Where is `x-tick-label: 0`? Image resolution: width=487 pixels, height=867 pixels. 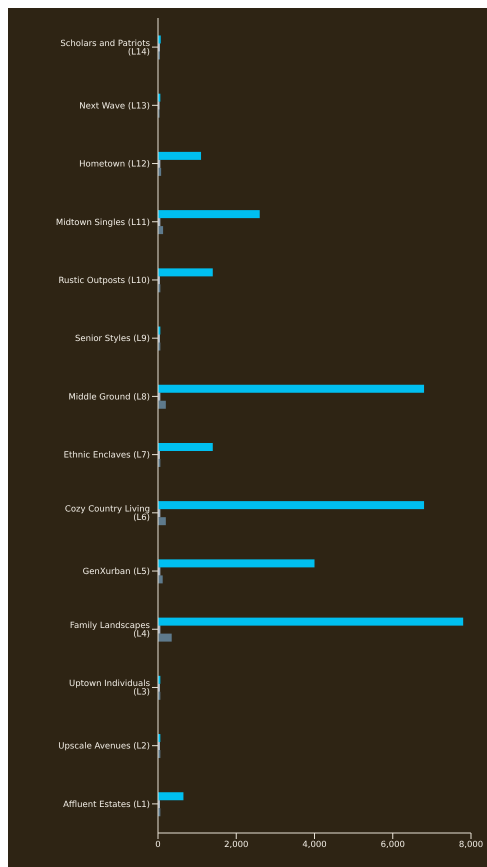 x-tick-label: 0 is located at coordinates (158, 845).